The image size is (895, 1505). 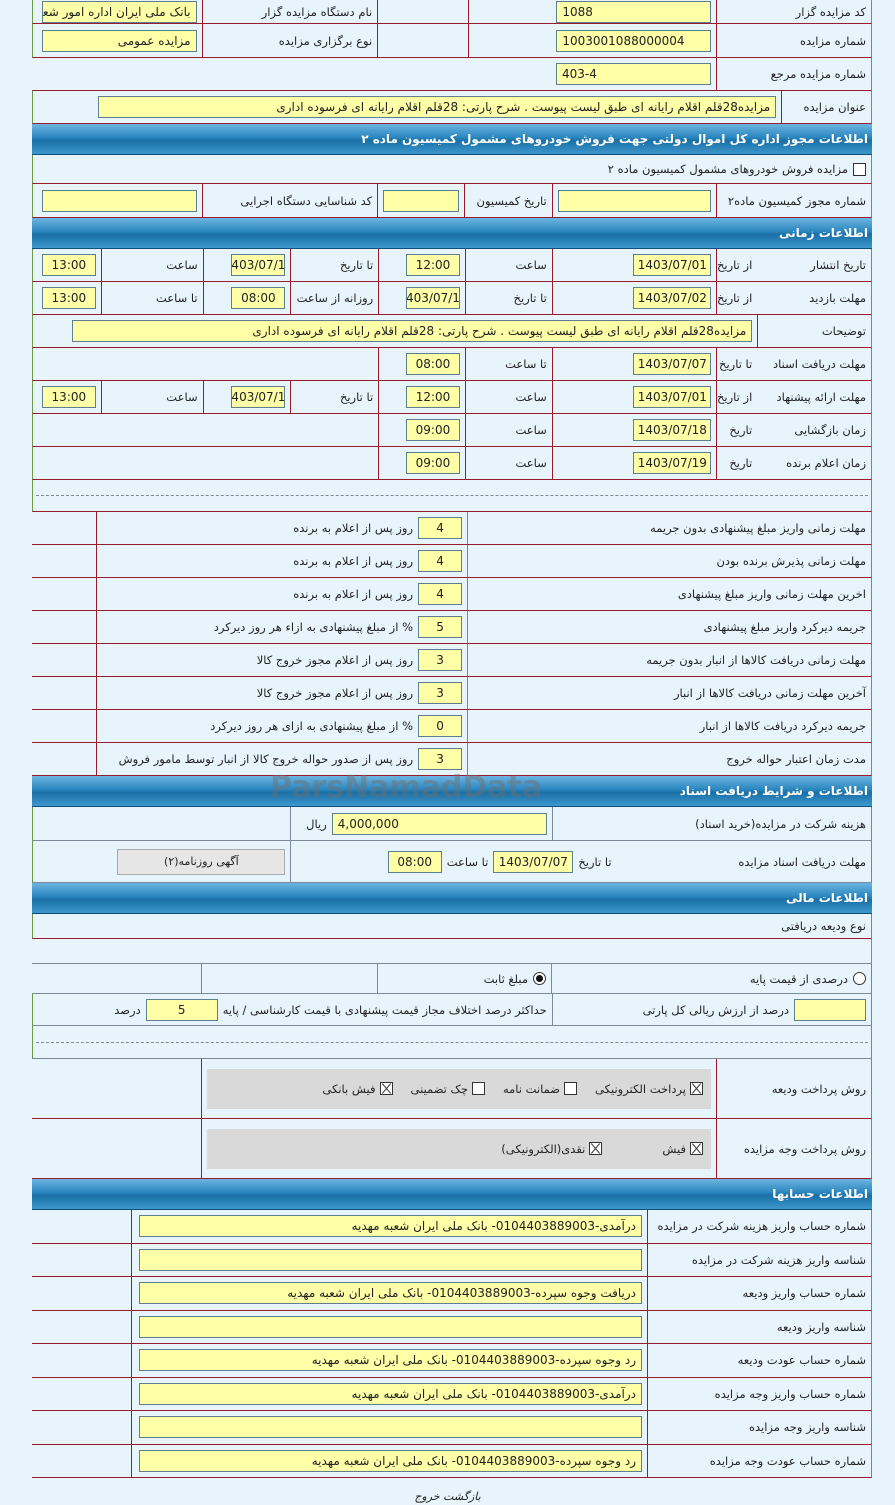 What do you see at coordinates (440, 726) in the screenshot?
I see `penalty-value-field: 0` at bounding box center [440, 726].